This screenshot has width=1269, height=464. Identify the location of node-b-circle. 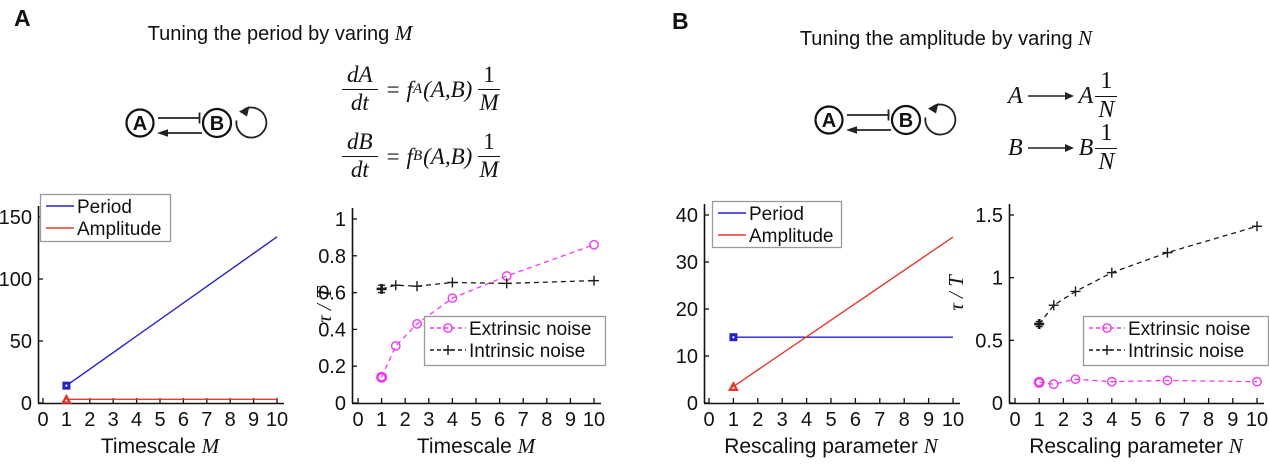
(906, 120).